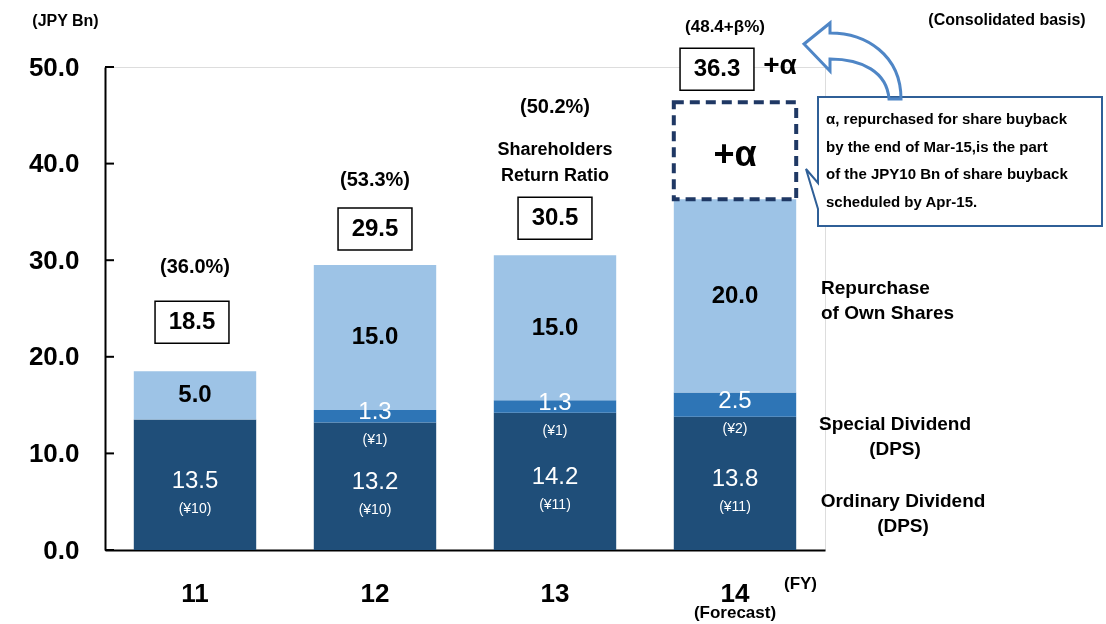  I want to click on data-label: 5.0, so click(195, 394).